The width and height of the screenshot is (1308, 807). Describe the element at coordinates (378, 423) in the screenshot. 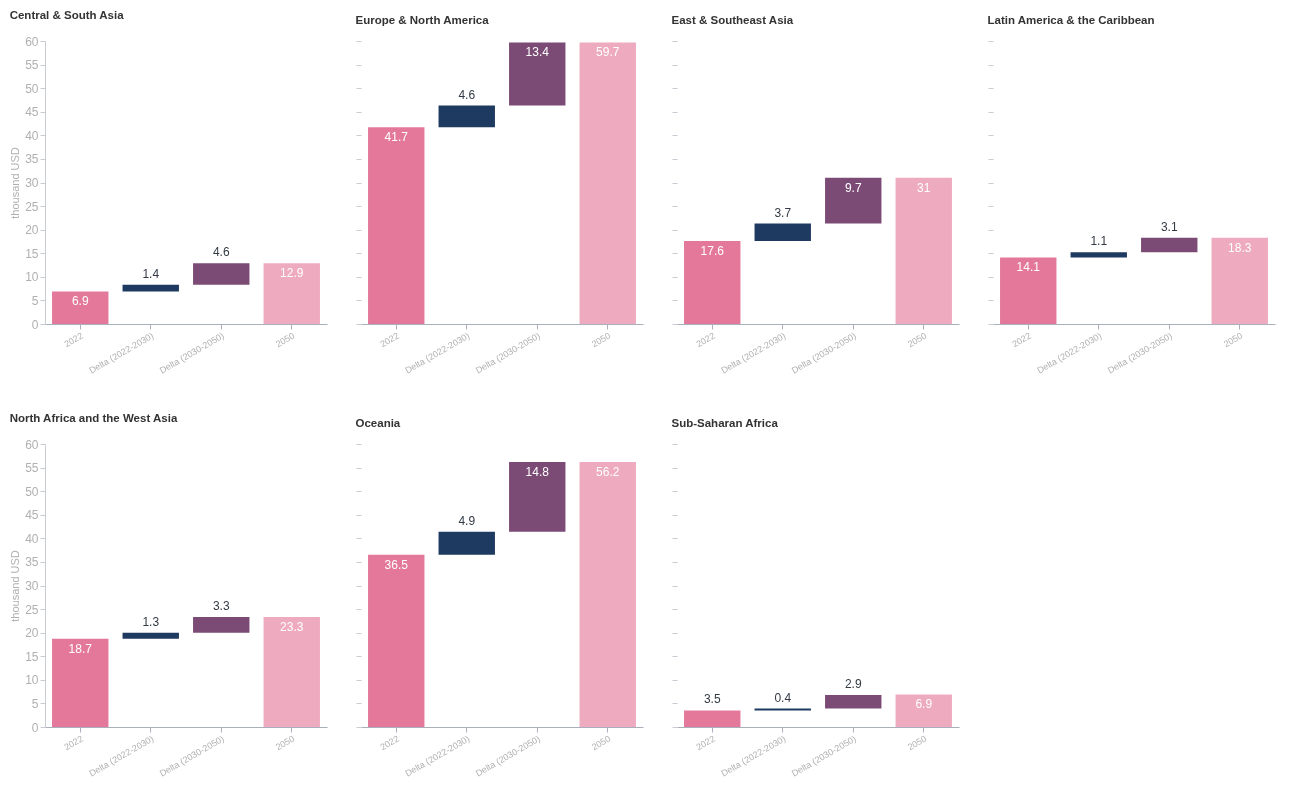

I see `chart-title: Oceania` at that location.